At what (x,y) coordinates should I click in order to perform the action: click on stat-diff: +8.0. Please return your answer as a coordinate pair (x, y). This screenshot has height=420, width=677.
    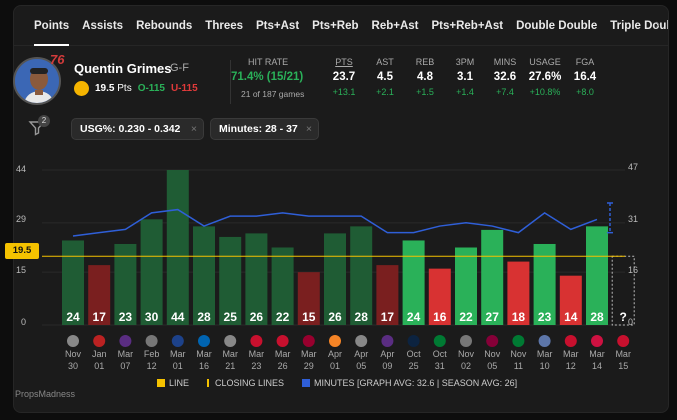
    Looking at the image, I should click on (585, 92).